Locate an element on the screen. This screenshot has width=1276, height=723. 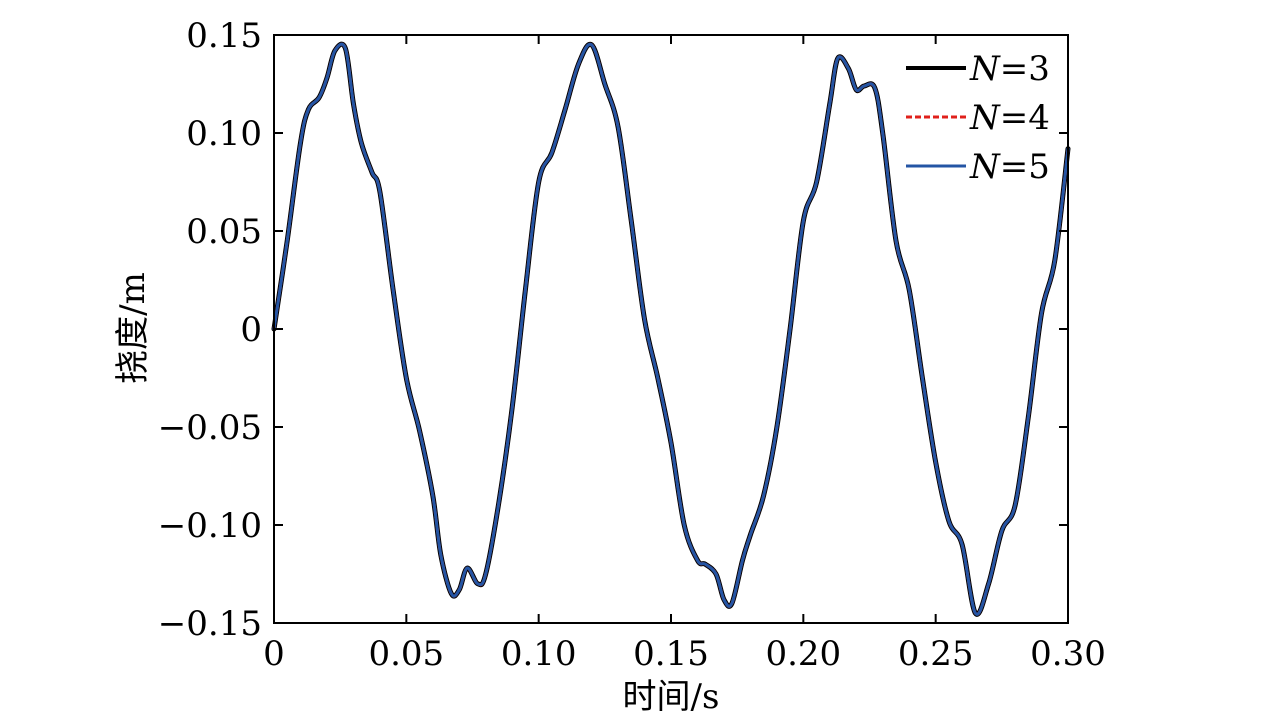
x-tick-label: 0.20 is located at coordinates (803, 654).